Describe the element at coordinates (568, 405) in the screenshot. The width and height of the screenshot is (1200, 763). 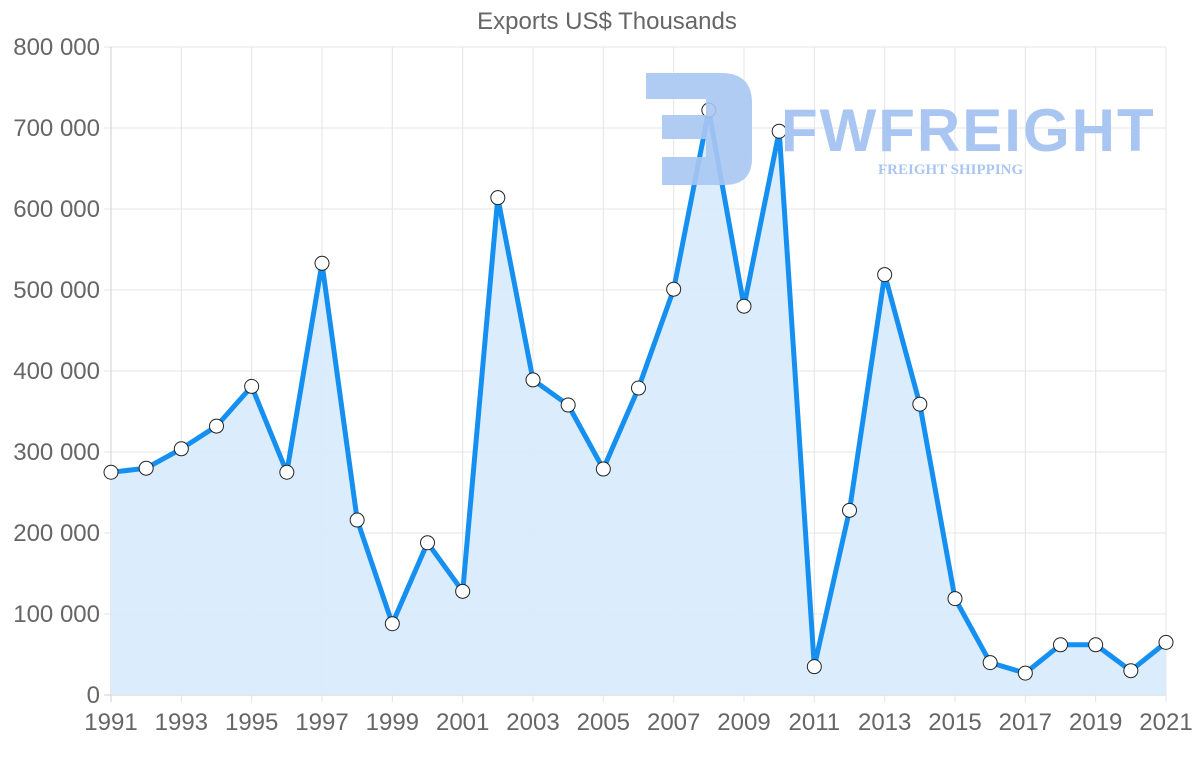
I see `data-point-2004` at that location.